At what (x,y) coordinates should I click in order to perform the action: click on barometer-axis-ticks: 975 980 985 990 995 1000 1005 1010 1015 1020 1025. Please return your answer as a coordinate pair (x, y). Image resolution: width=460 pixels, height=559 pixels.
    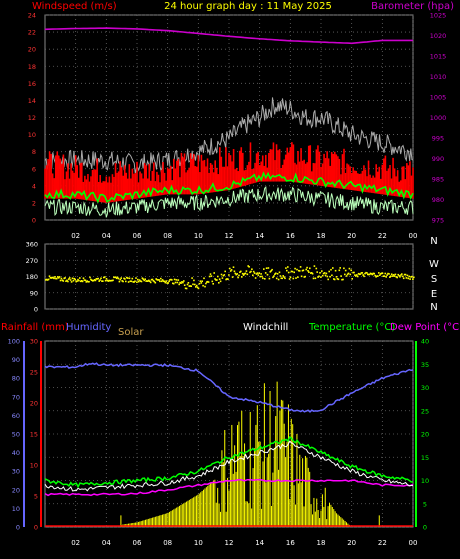
    Looking at the image, I should click on (438, 118).